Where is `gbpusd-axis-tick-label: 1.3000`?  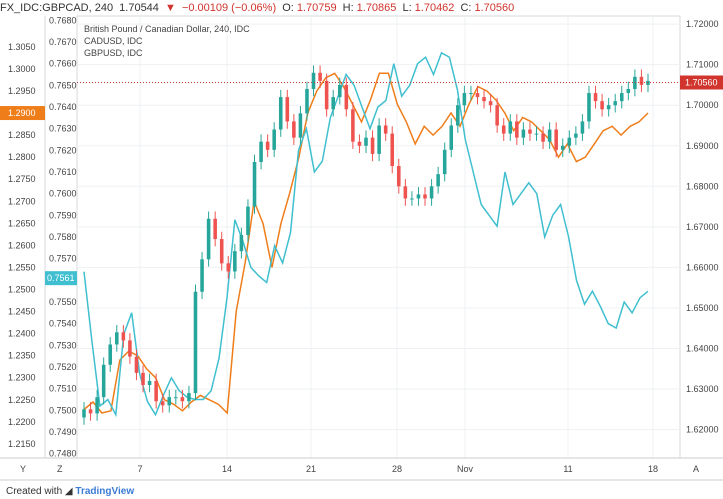 gbpusd-axis-tick-label: 1.3000 is located at coordinates (22, 69).